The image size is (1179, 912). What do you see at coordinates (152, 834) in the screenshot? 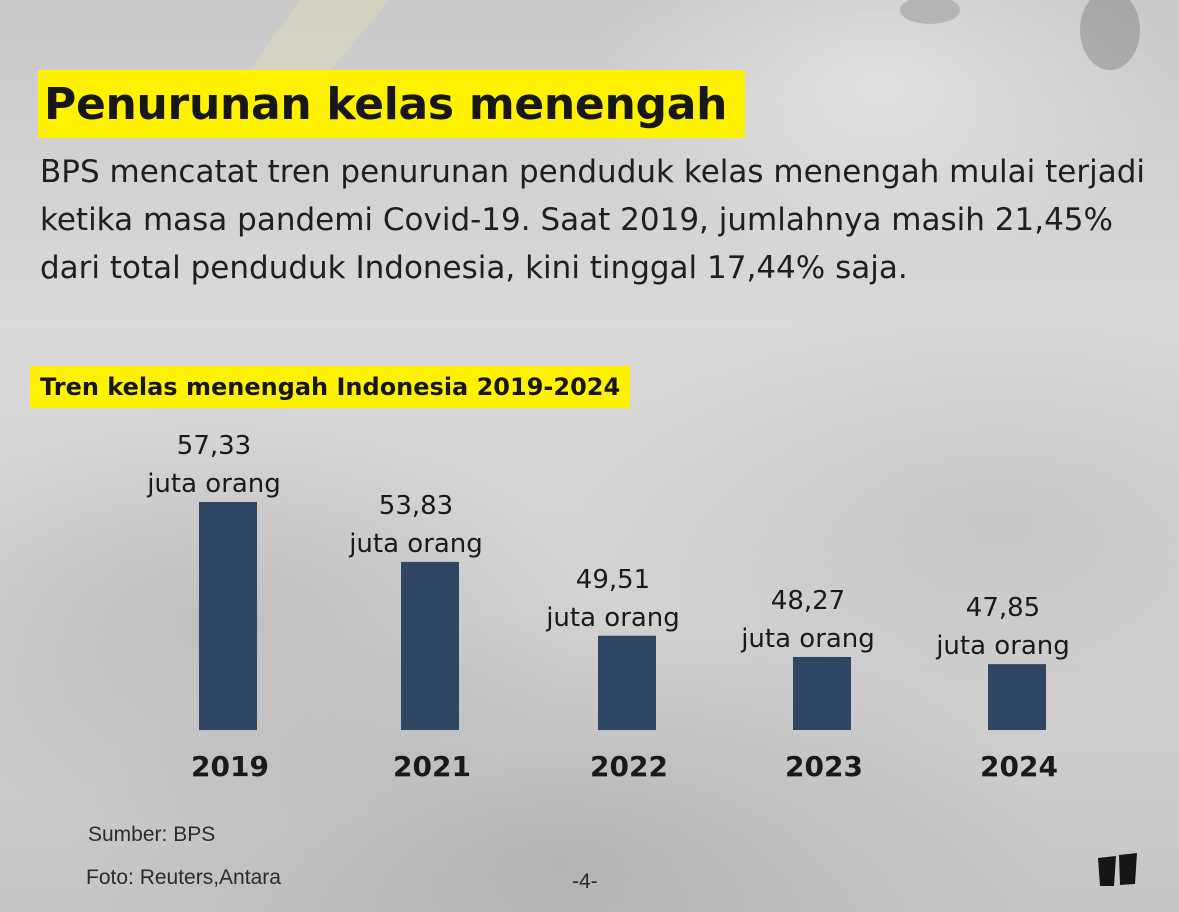
I see `source-label: Sumber: BPS` at bounding box center [152, 834].